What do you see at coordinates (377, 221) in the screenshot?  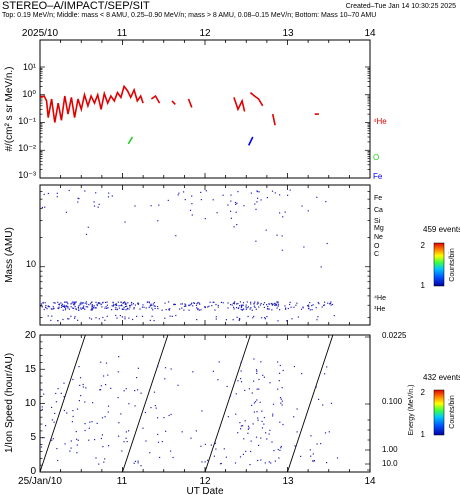 I see `element-label-si: Si` at bounding box center [377, 221].